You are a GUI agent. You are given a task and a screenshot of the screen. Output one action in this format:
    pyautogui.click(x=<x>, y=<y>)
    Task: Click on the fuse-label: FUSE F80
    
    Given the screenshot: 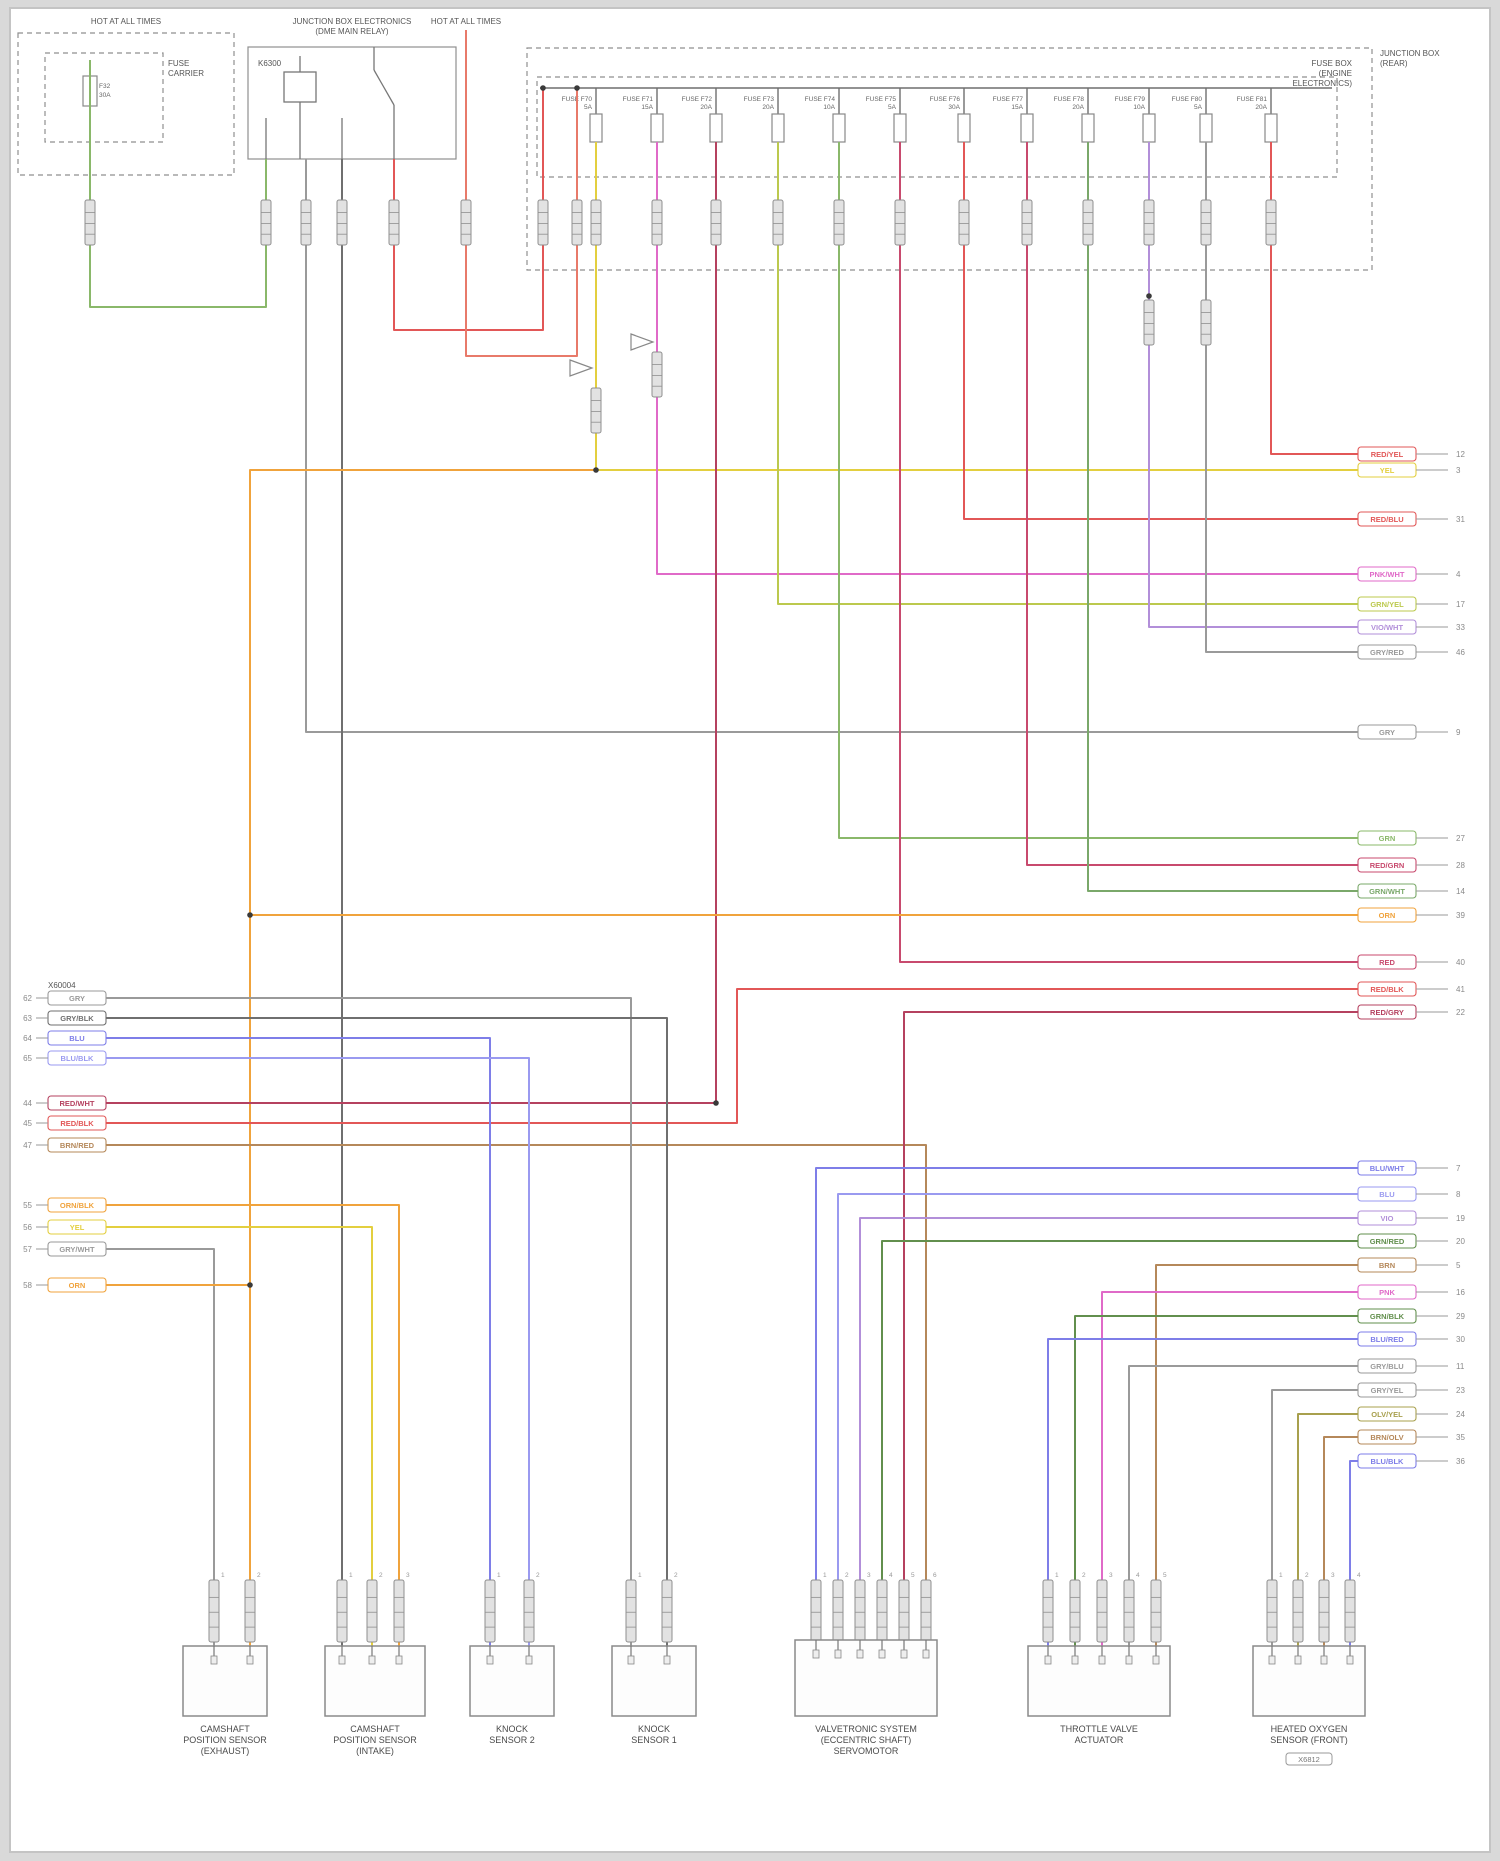 What is the action you would take?
    pyautogui.click(x=1187, y=99)
    